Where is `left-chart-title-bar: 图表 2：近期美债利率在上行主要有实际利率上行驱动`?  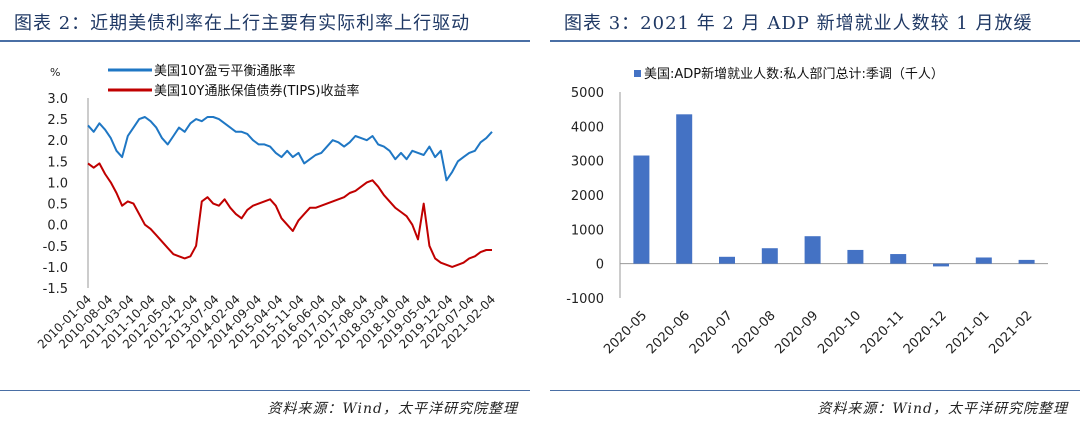 left-chart-title-bar: 图表 2：近期美债利率在上行主要有实际利率上行驱动 is located at coordinates (265, 22).